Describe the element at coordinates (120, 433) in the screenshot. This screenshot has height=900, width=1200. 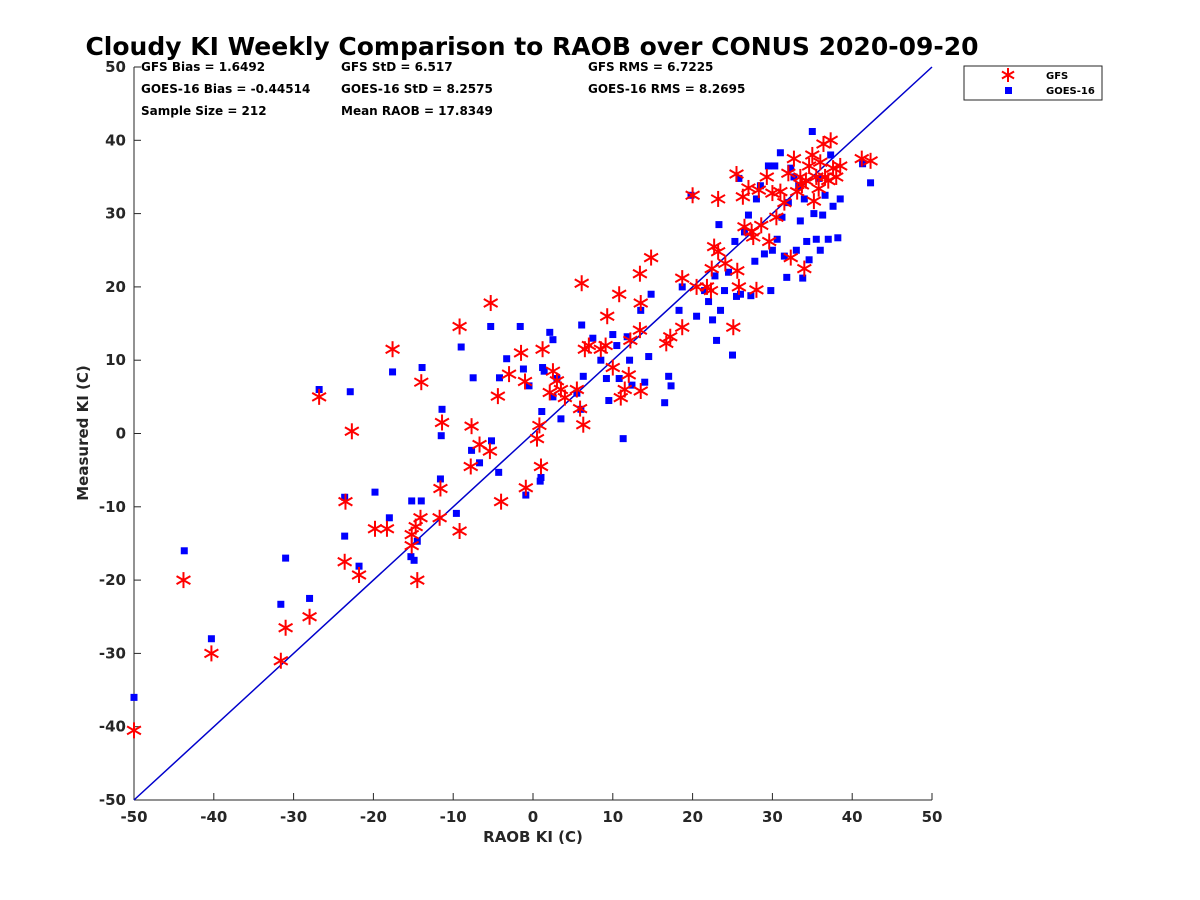
I see `y-ticks: -50 -40 -30 -20 -10 0 10 20 30 40 50` at that location.